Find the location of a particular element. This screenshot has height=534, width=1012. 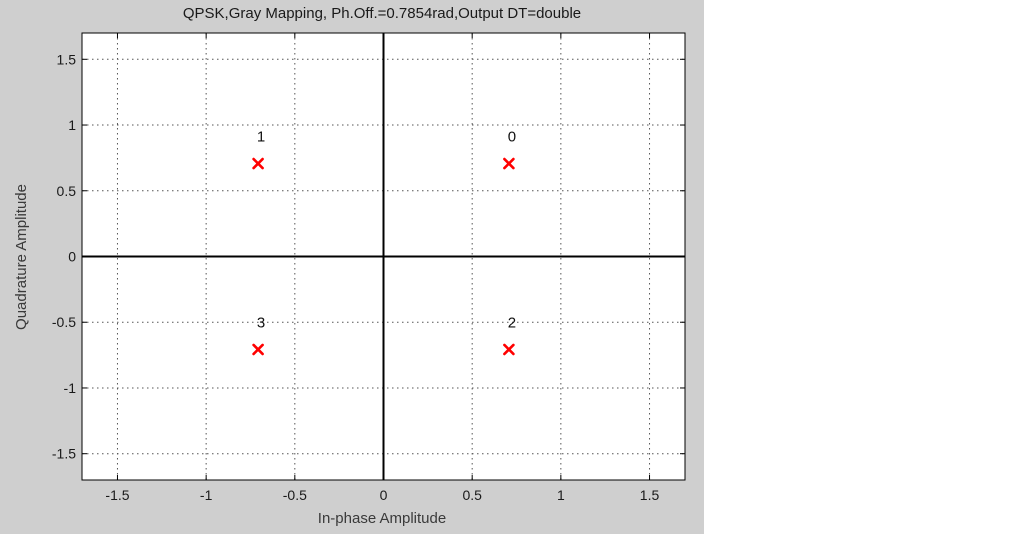

constellation-point: 1 is located at coordinates (258, 149).